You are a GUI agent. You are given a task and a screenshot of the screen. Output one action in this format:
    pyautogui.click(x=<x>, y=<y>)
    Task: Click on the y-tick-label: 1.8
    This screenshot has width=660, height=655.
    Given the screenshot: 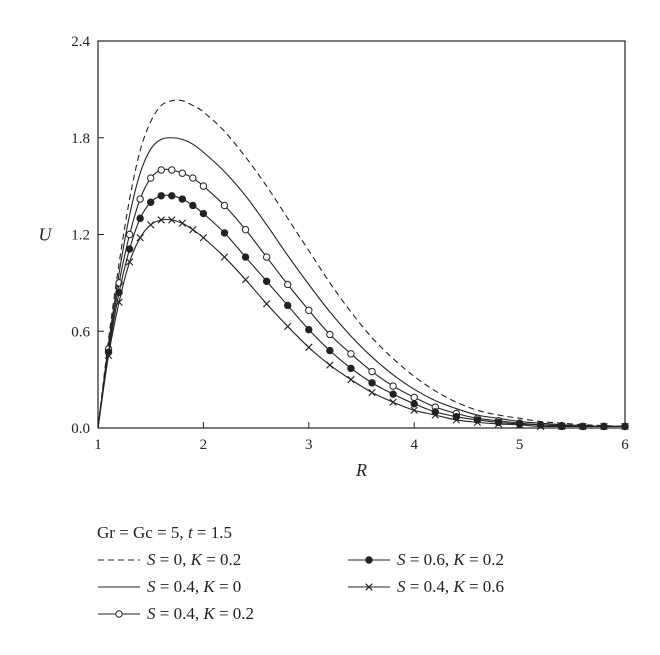 What is the action you would take?
    pyautogui.click(x=80, y=139)
    